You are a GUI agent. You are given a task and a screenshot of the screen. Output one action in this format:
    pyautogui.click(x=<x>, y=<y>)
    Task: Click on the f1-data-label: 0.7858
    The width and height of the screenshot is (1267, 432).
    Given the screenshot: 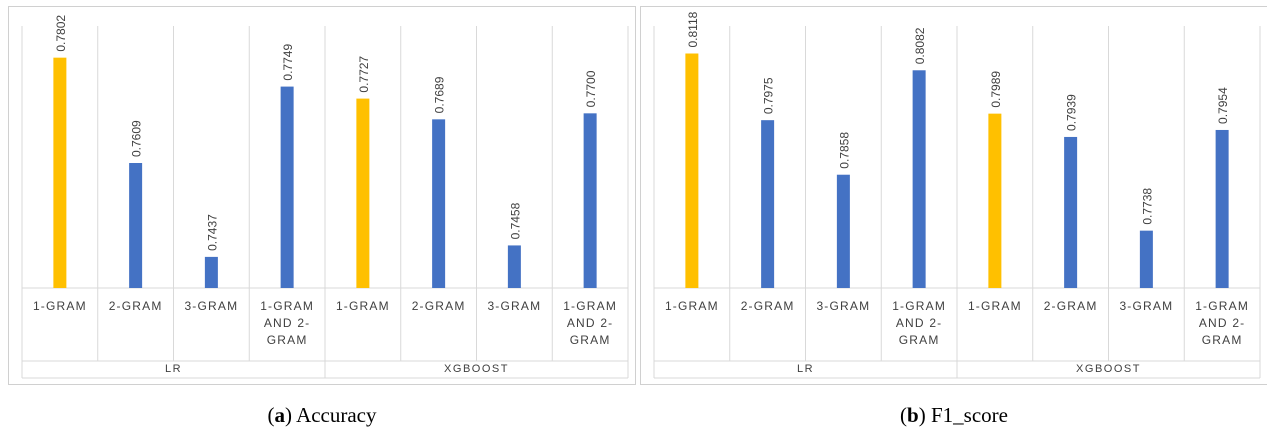 What is the action you would take?
    pyautogui.click(x=844, y=150)
    